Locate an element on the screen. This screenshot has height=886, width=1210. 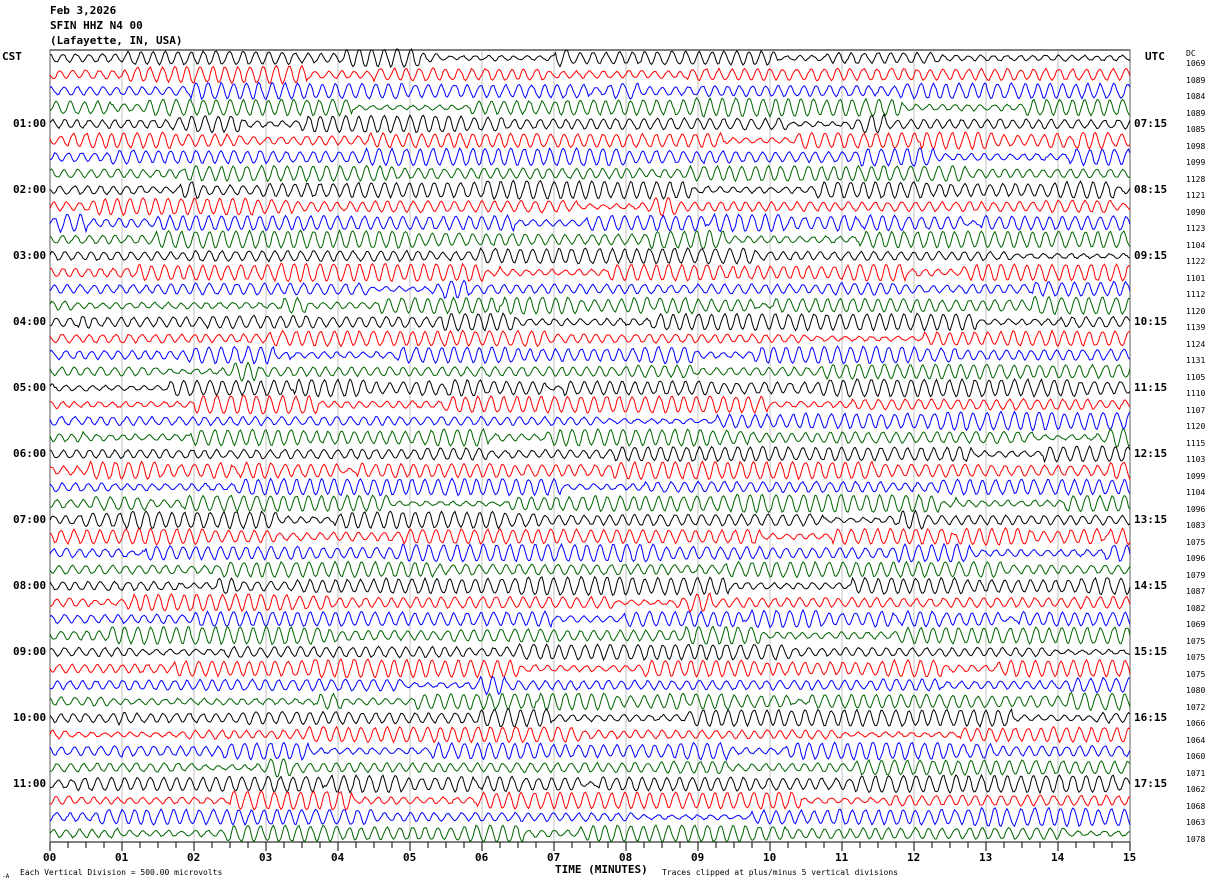
x-tick-label: 07 is located at coordinates (554, 857).